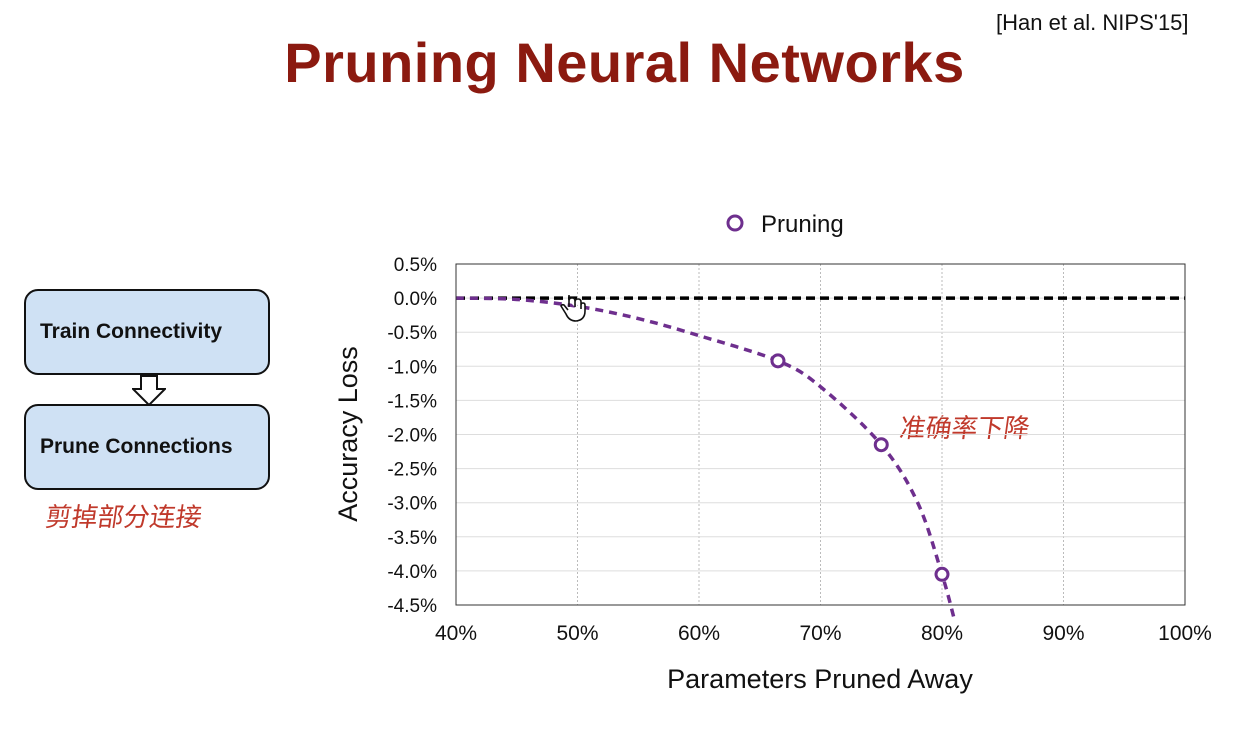 The height and width of the screenshot is (750, 1249). Describe the element at coordinates (415, 299) in the screenshot. I see `y-tick-label: 0.0%` at that location.